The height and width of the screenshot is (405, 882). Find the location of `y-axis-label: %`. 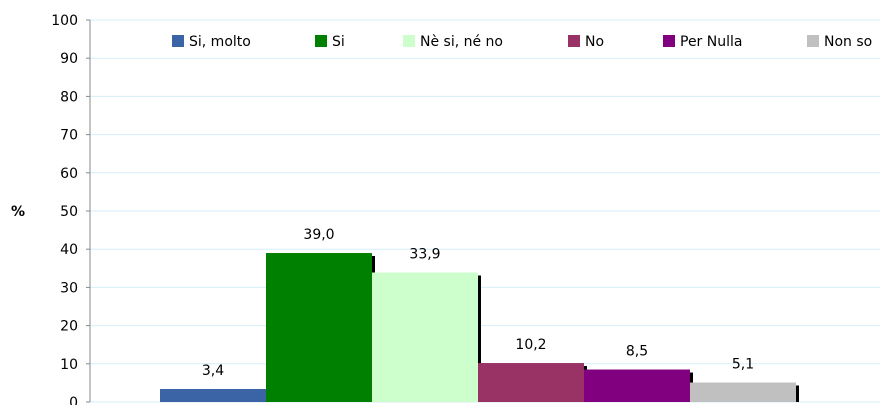

y-axis-label: % is located at coordinates (18, 212).